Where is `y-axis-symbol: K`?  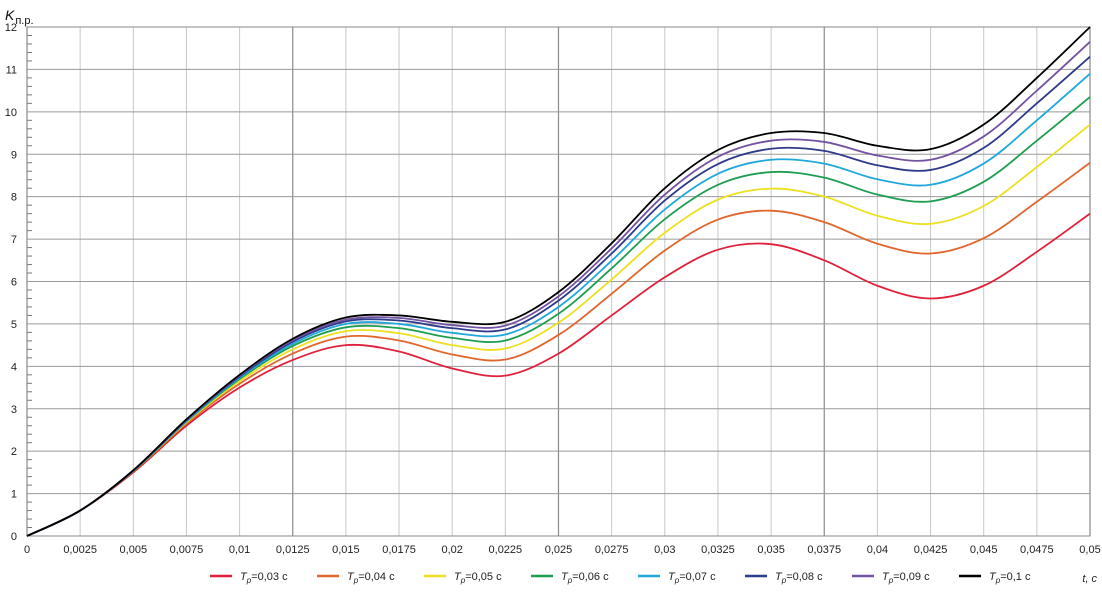 y-axis-symbol: K is located at coordinates (10, 15).